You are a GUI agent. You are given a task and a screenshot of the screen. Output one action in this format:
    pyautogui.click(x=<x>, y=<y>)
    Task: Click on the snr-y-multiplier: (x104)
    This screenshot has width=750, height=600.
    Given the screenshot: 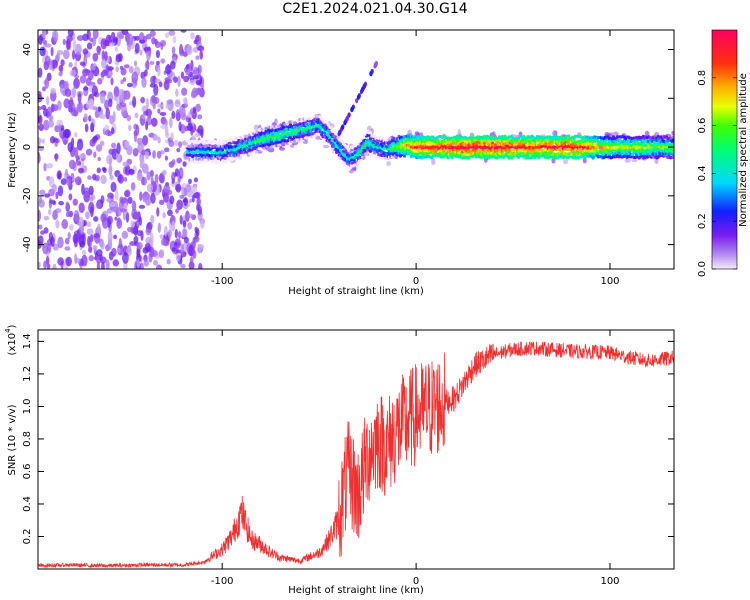 What is the action you would take?
    pyautogui.click(x=11, y=339)
    